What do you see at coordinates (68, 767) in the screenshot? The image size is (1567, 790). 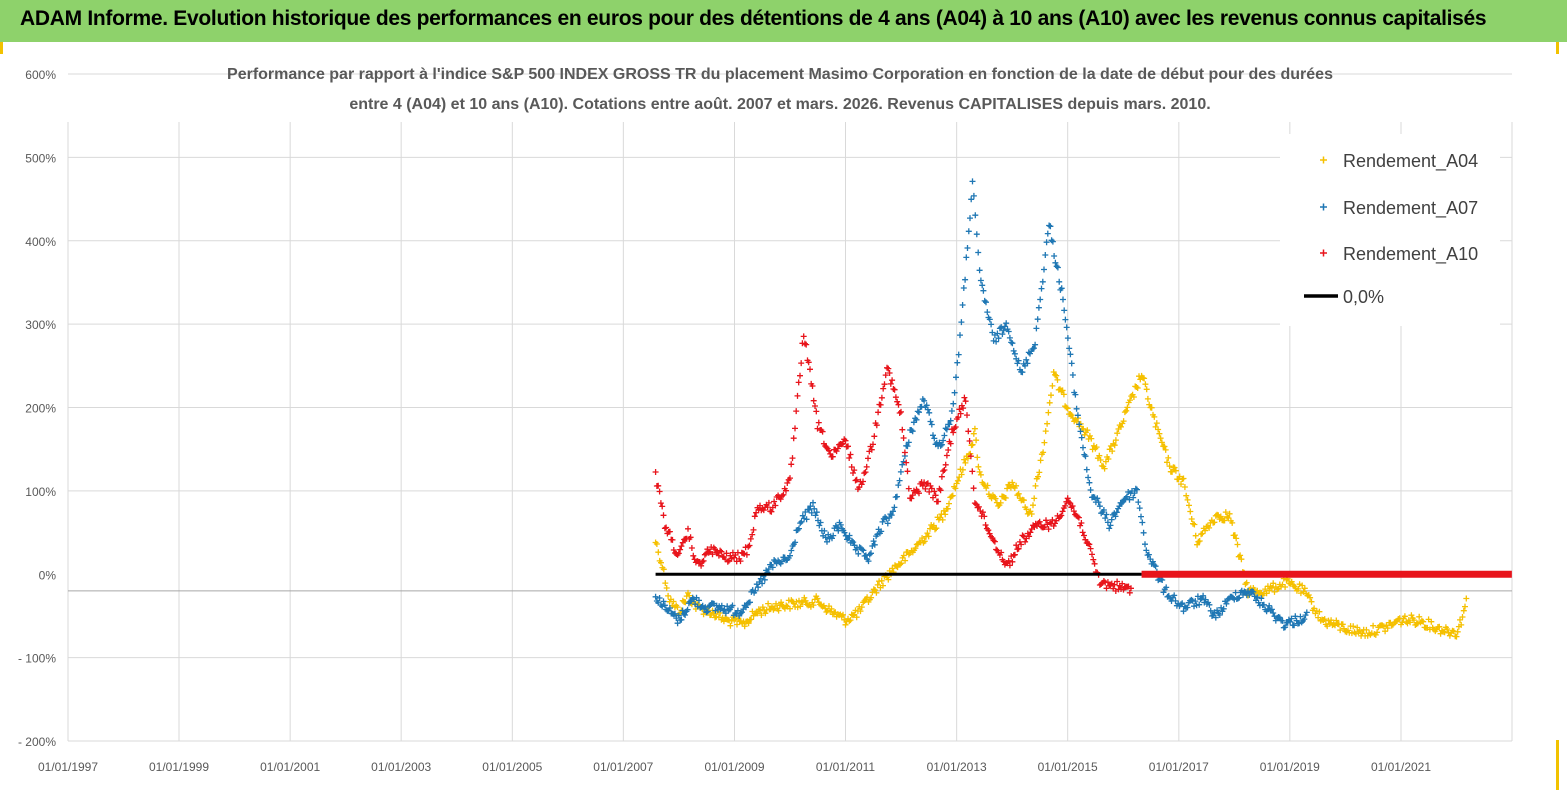 I see `x-tick-label: 01/01/1997` at bounding box center [68, 767].